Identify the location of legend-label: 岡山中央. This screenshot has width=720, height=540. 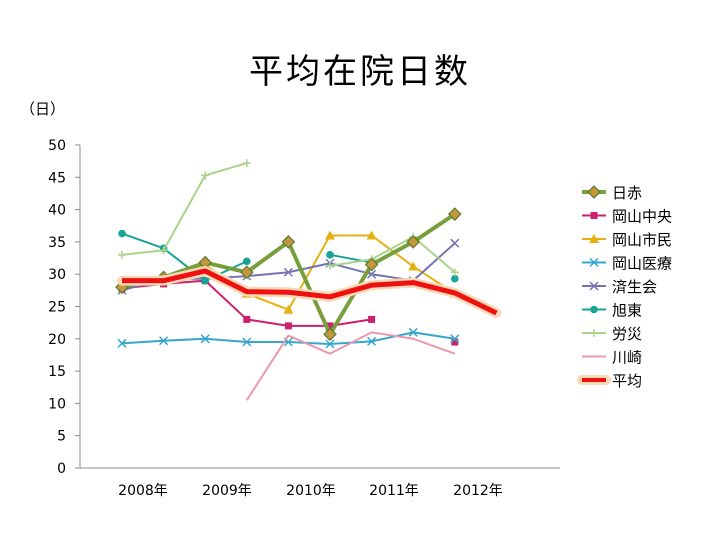
(642, 217).